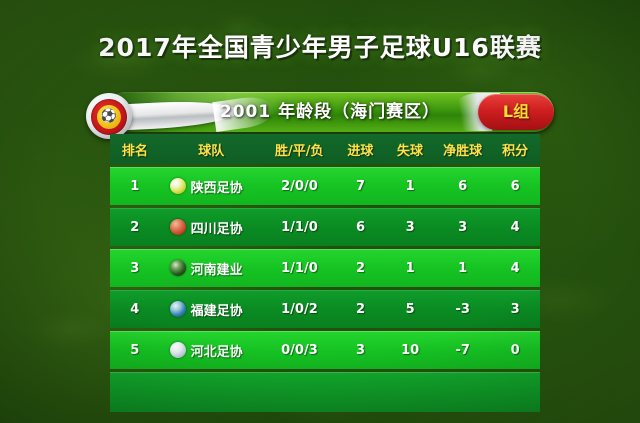 The image size is (640, 423). What do you see at coordinates (216, 188) in the screenshot?
I see `cell-team-name: 陕西足协` at bounding box center [216, 188].